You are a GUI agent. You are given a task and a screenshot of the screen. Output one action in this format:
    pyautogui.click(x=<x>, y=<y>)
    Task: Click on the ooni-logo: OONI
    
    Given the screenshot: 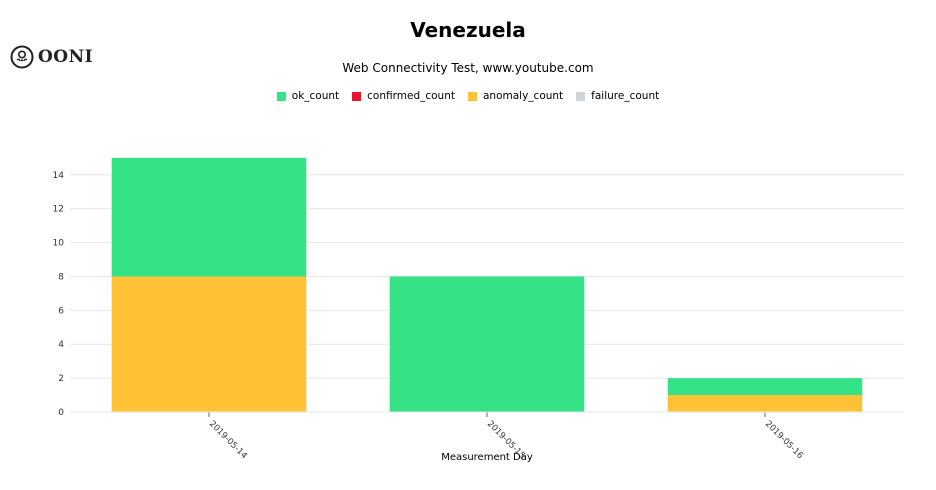 What is the action you would take?
    pyautogui.click(x=51, y=57)
    